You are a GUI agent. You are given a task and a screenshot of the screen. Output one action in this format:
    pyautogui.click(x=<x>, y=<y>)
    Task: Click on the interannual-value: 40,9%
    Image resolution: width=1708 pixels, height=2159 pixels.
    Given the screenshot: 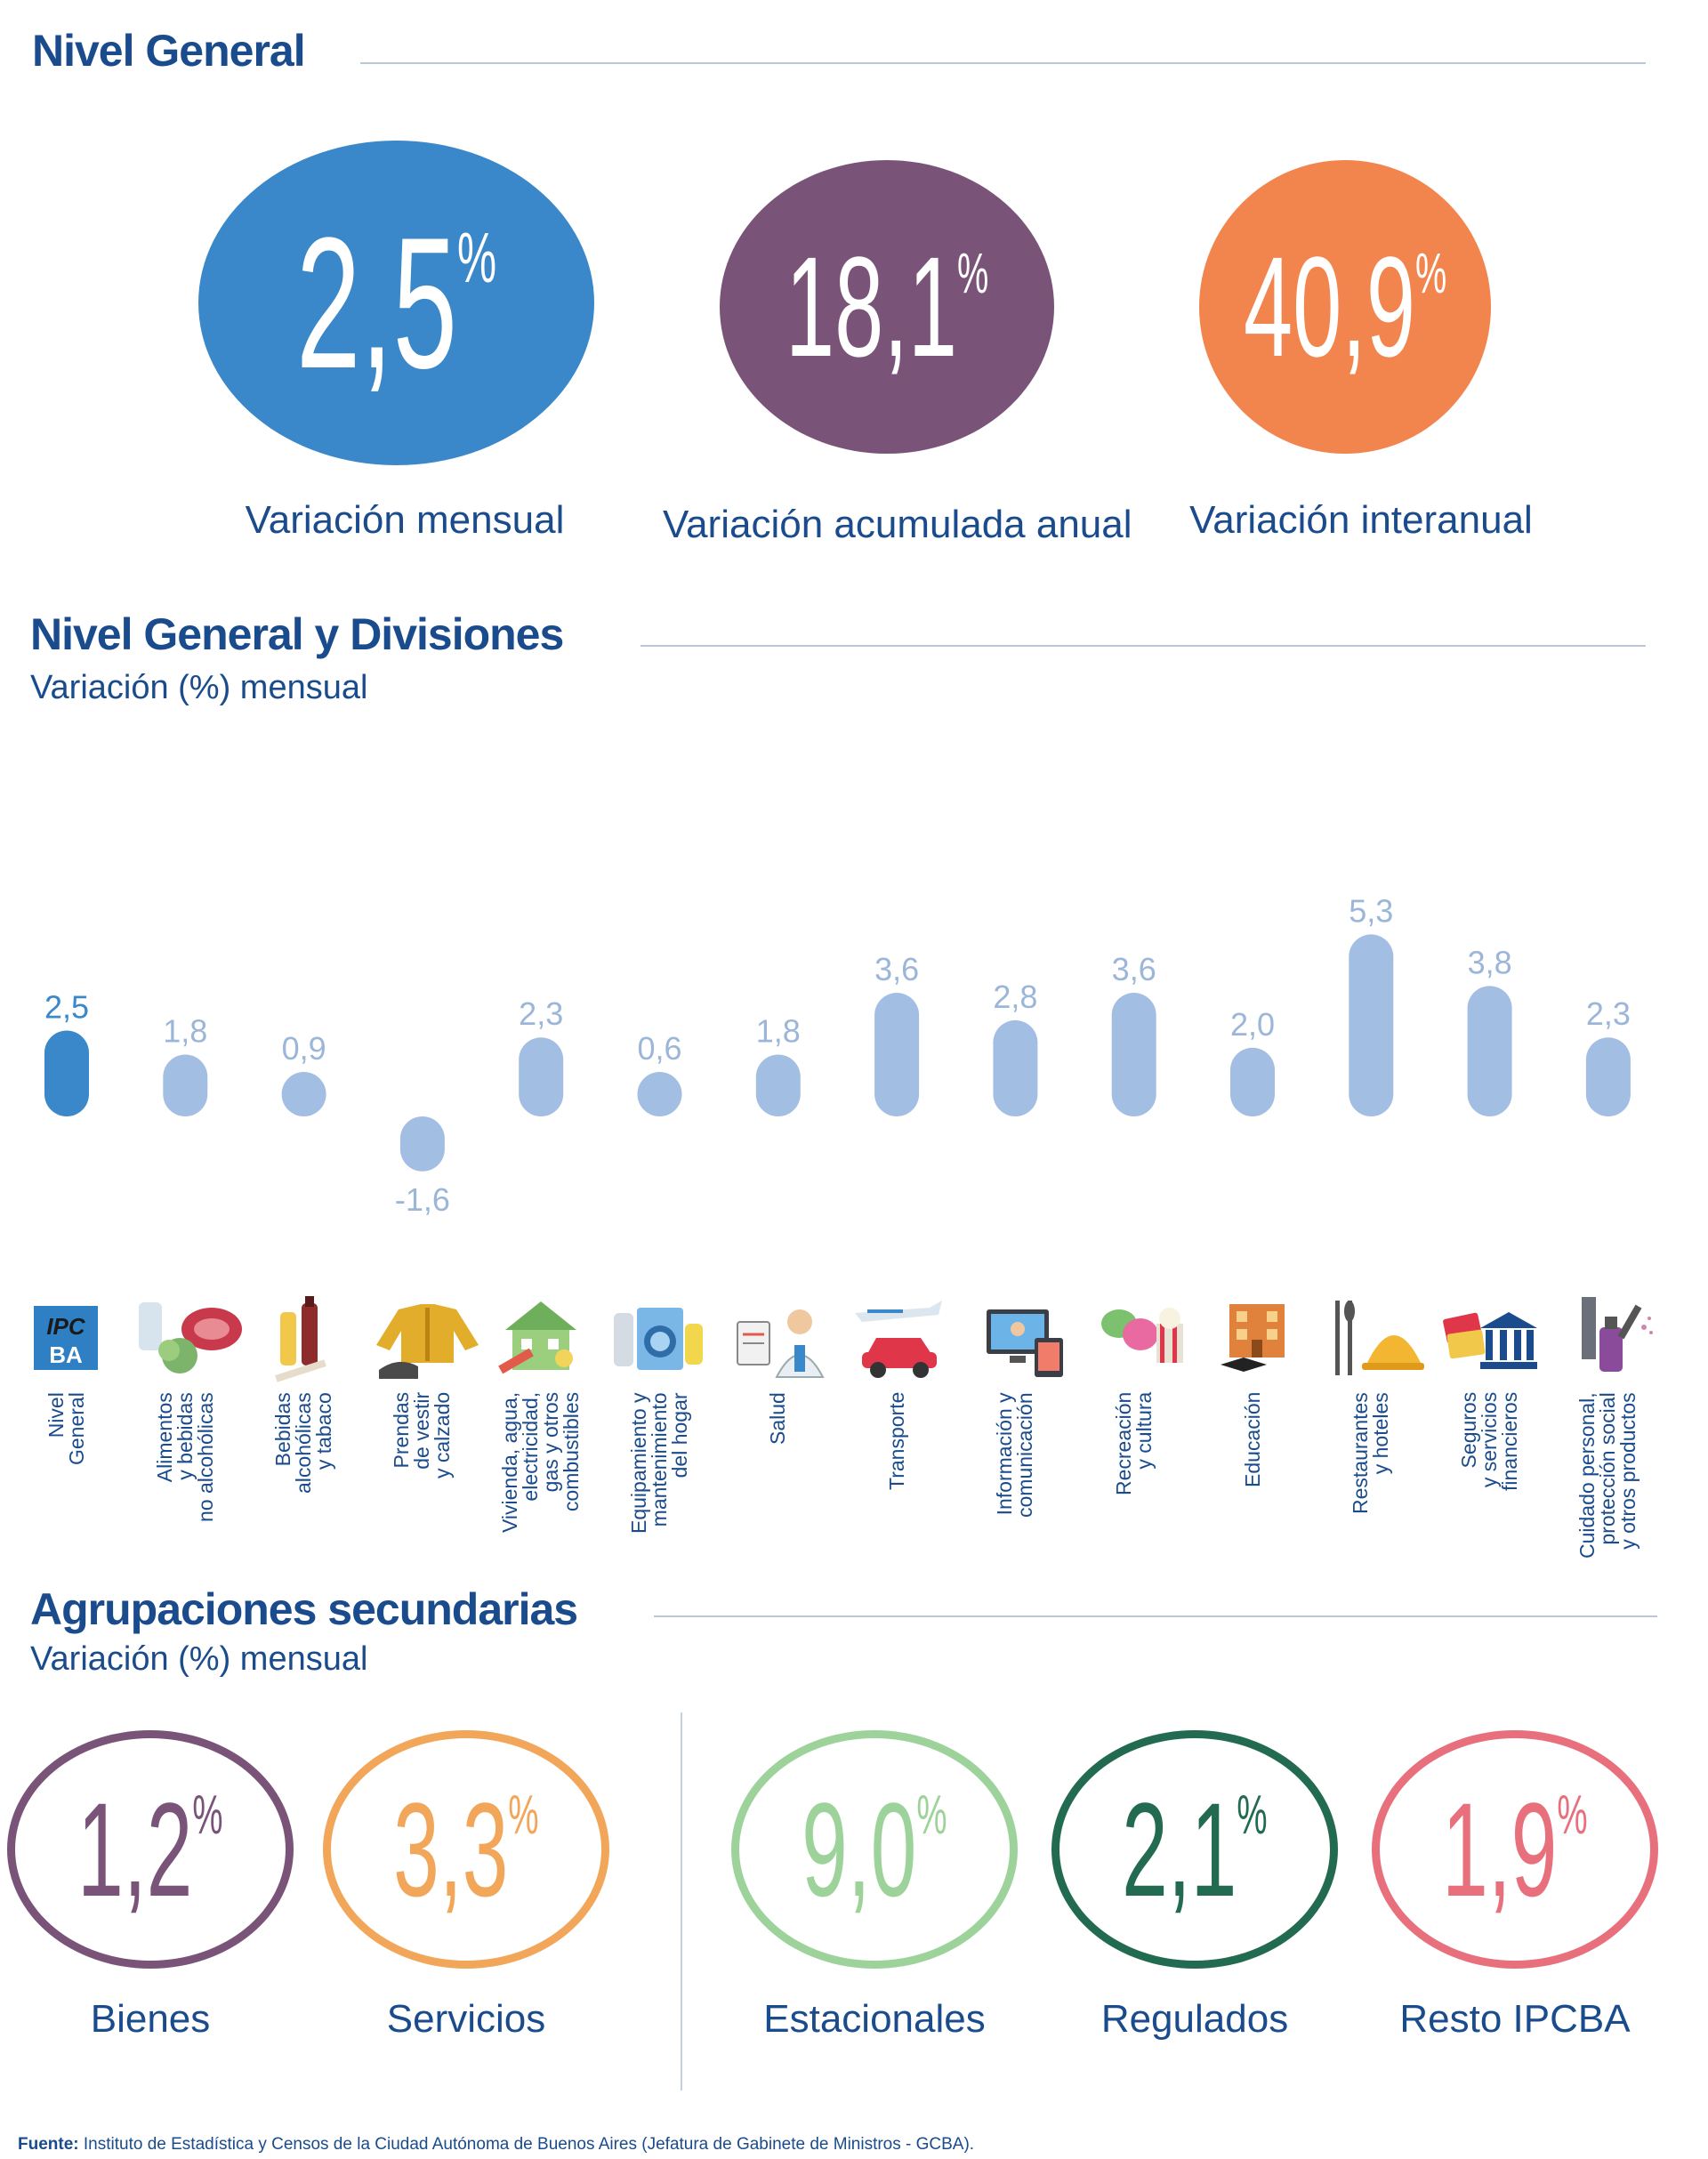 What is the action you would take?
    pyautogui.click(x=1345, y=306)
    